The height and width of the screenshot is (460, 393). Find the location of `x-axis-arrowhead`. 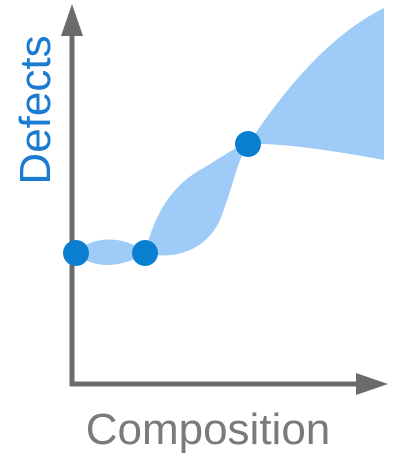

x-axis-arrowhead is located at coordinates (372, 384).